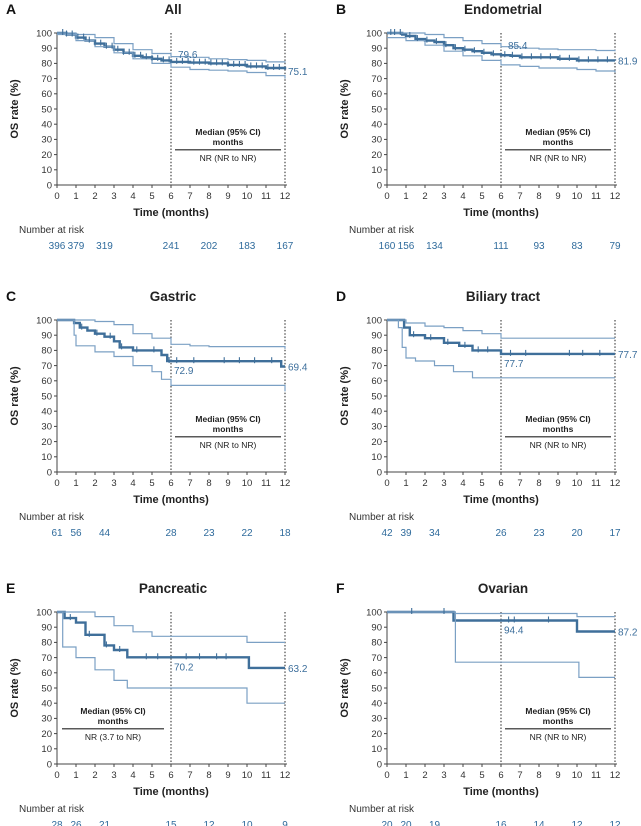 The image size is (641, 826). What do you see at coordinates (501, 823) in the screenshot?
I see `risk-count: 16` at bounding box center [501, 823].